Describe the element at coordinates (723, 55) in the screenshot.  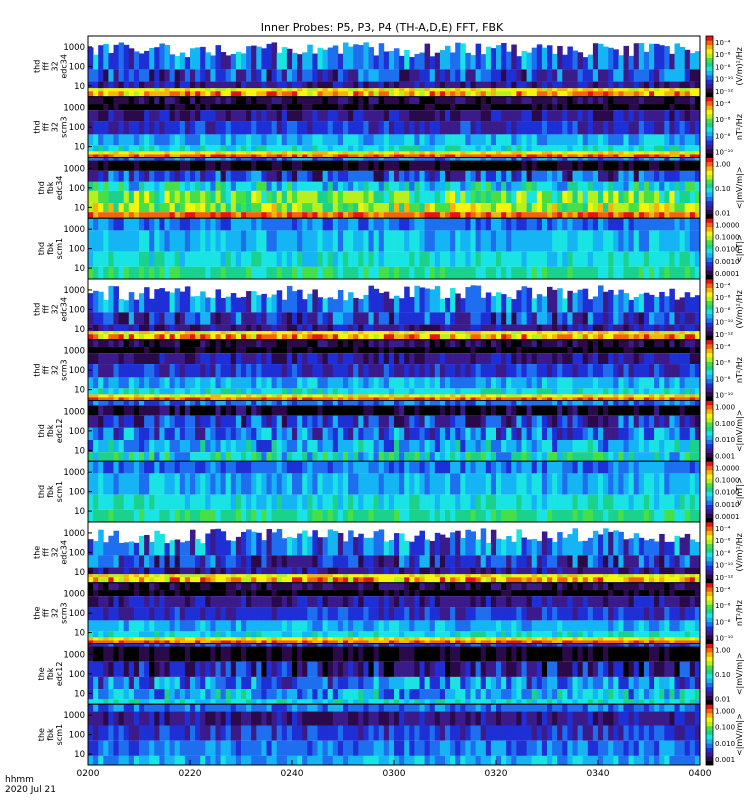
I see `colorbar-tick-label: 10⁻⁶` at that location.